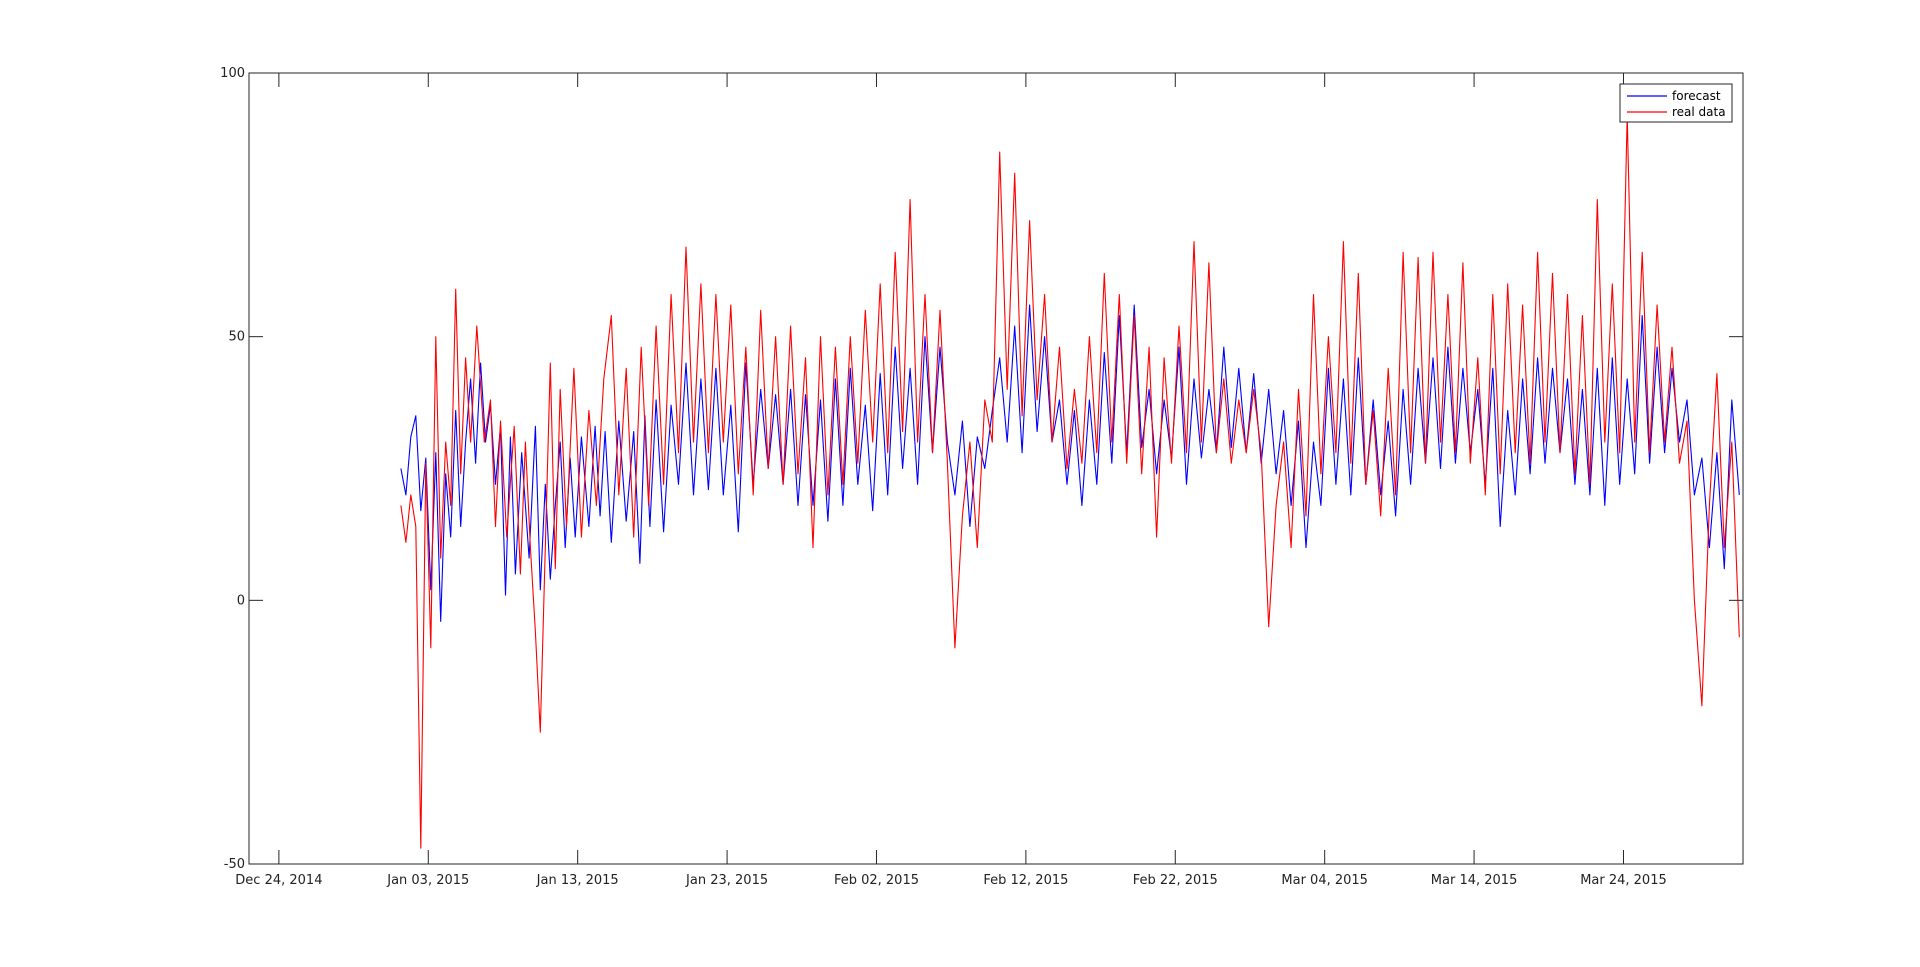 Image resolution: width=1920 pixels, height=967 pixels. Describe the element at coordinates (241, 600) in the screenshot. I see `y-tick-label: 0` at that location.